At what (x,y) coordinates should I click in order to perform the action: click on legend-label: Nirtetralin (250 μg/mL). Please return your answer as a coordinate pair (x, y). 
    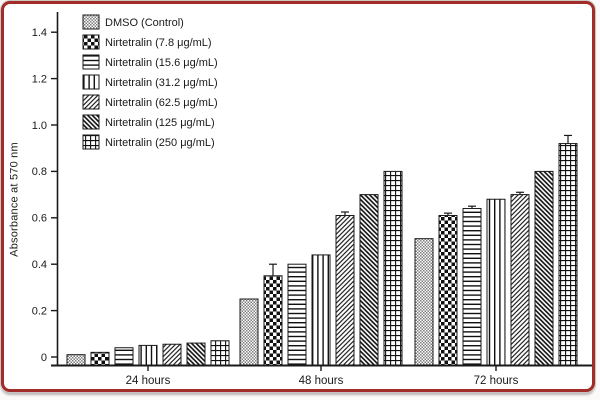
    Looking at the image, I should click on (160, 143).